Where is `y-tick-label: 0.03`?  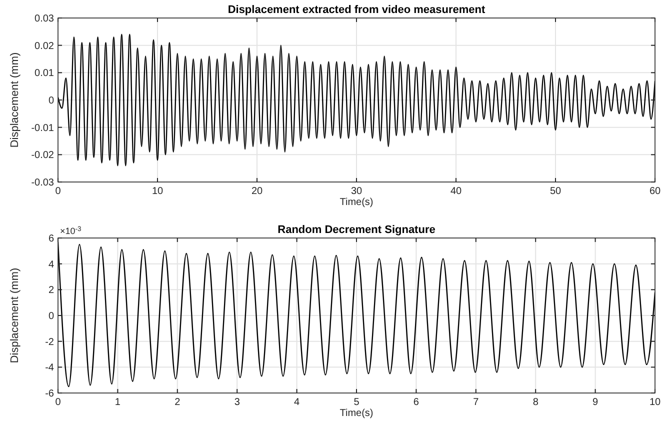
y-tick-label: 0.03 is located at coordinates (44, 19).